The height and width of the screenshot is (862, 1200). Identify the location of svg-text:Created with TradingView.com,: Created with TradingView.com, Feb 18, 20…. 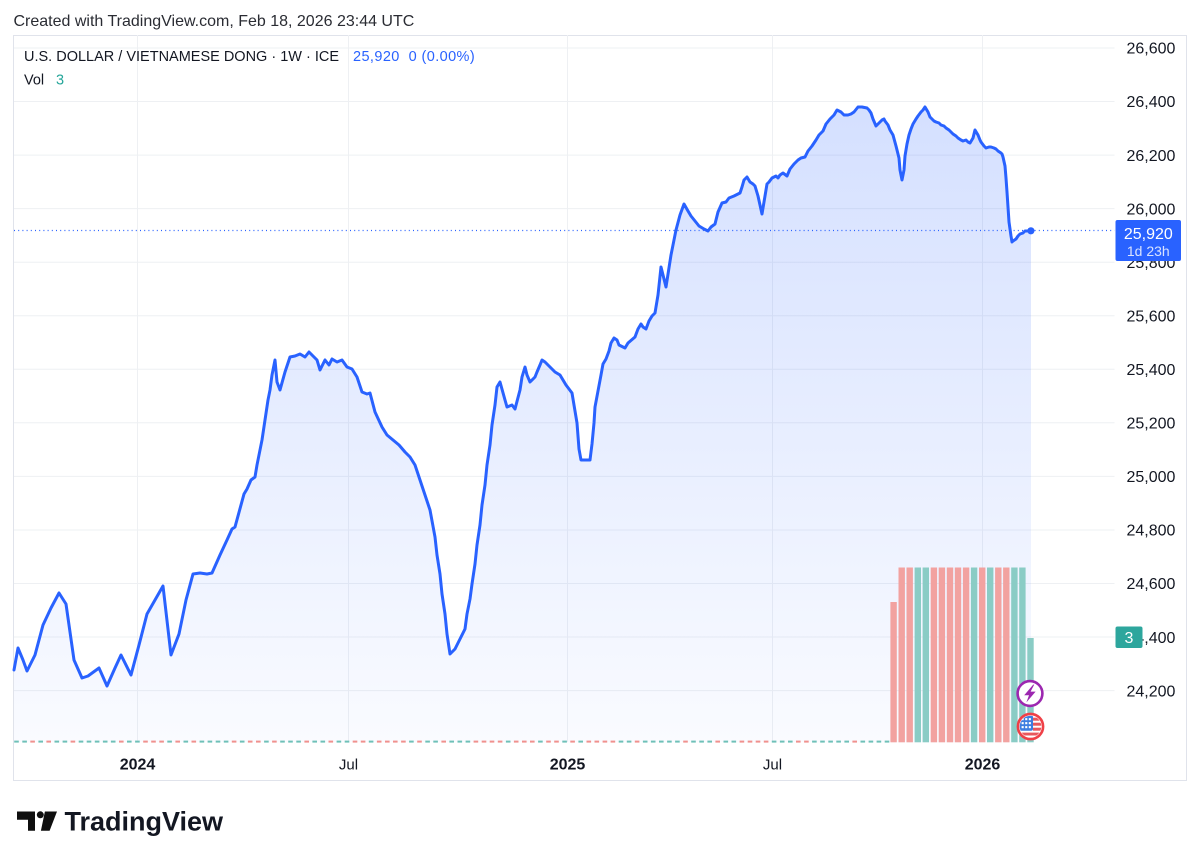
(214, 21).